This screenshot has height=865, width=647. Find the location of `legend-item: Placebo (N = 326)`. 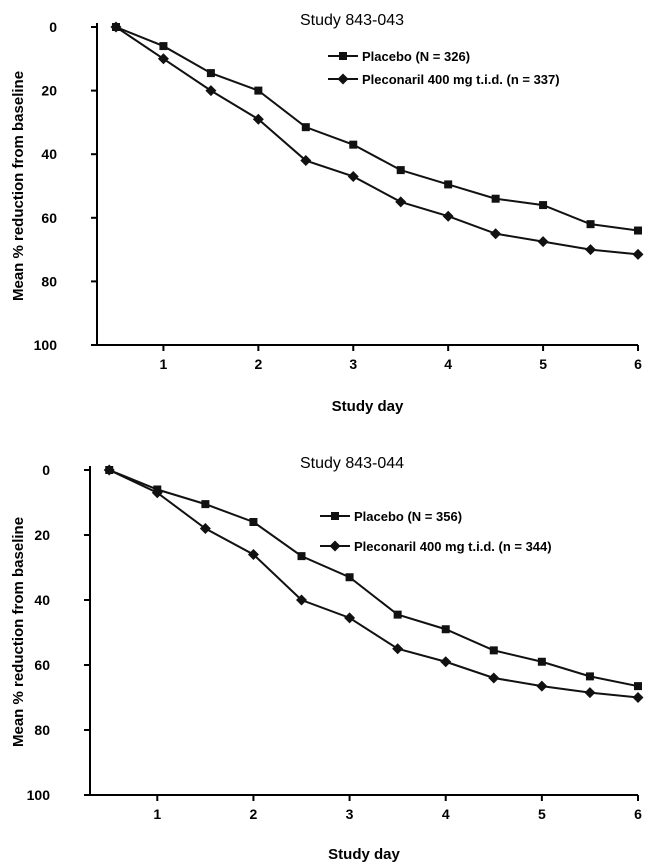

legend-item: Placebo (N = 326) is located at coordinates (399, 56).